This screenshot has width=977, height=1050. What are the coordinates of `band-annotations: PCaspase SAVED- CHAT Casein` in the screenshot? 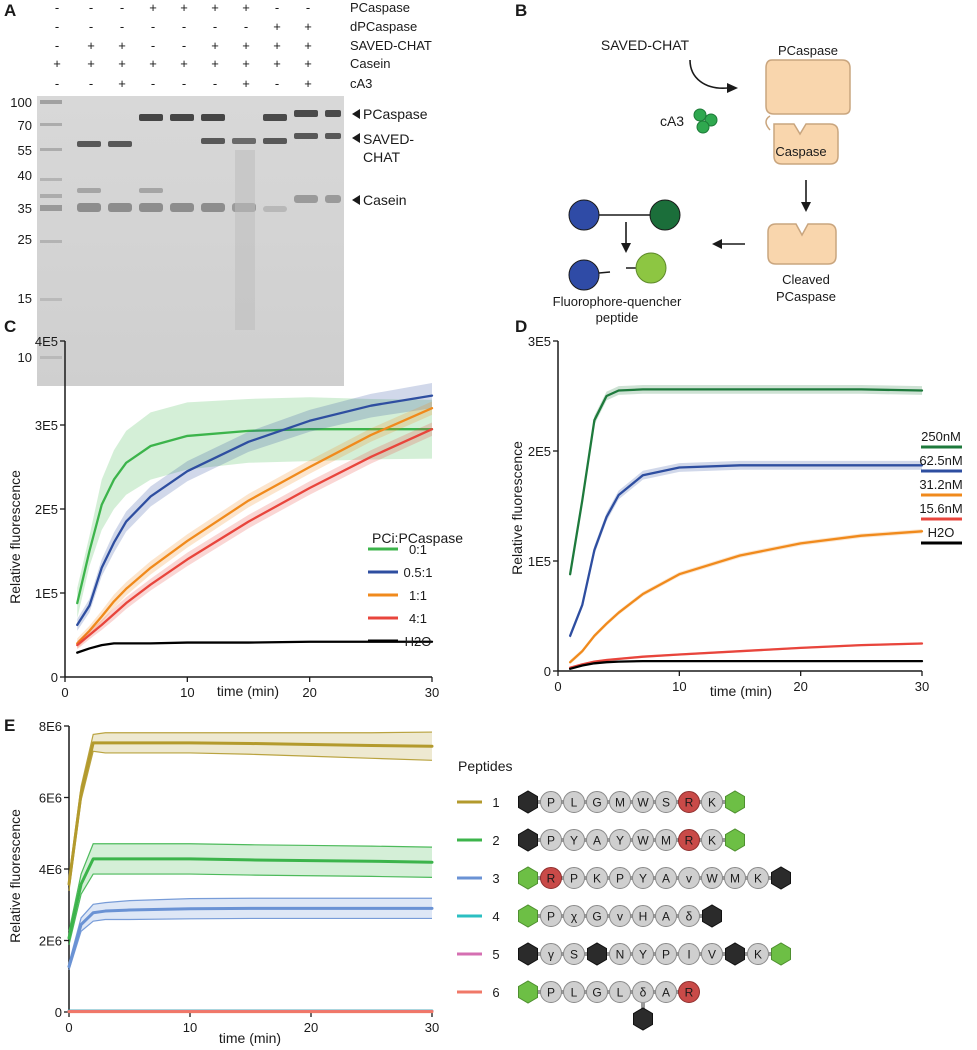 It's located at (390, 157).